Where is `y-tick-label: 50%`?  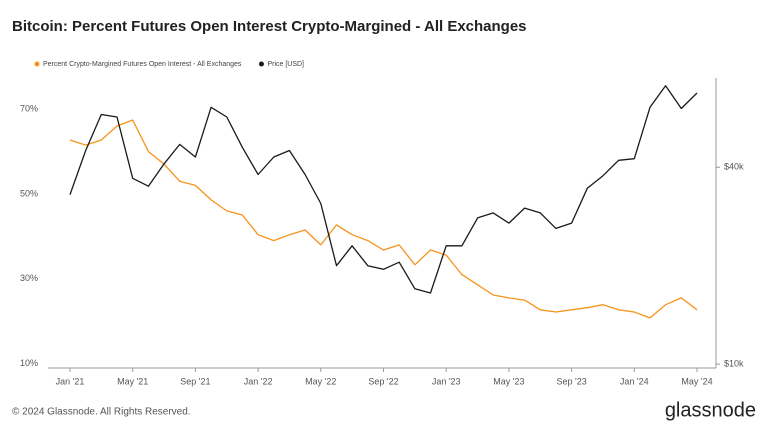 y-tick-label: 50% is located at coordinates (29, 193).